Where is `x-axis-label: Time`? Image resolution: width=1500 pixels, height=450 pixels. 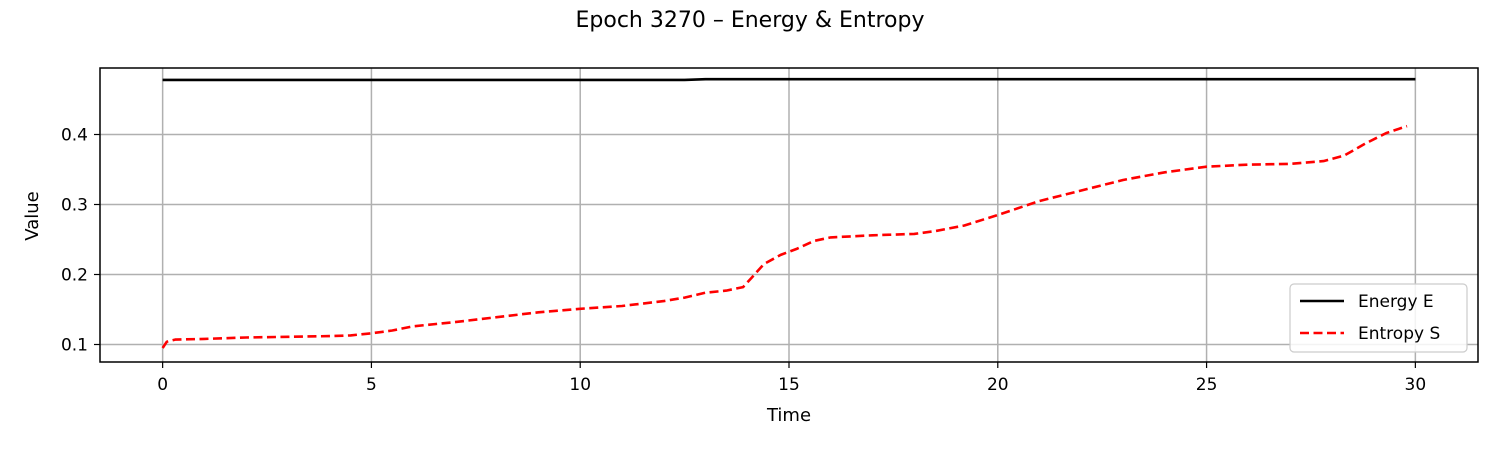 x-axis-label: Time is located at coordinates (788, 415).